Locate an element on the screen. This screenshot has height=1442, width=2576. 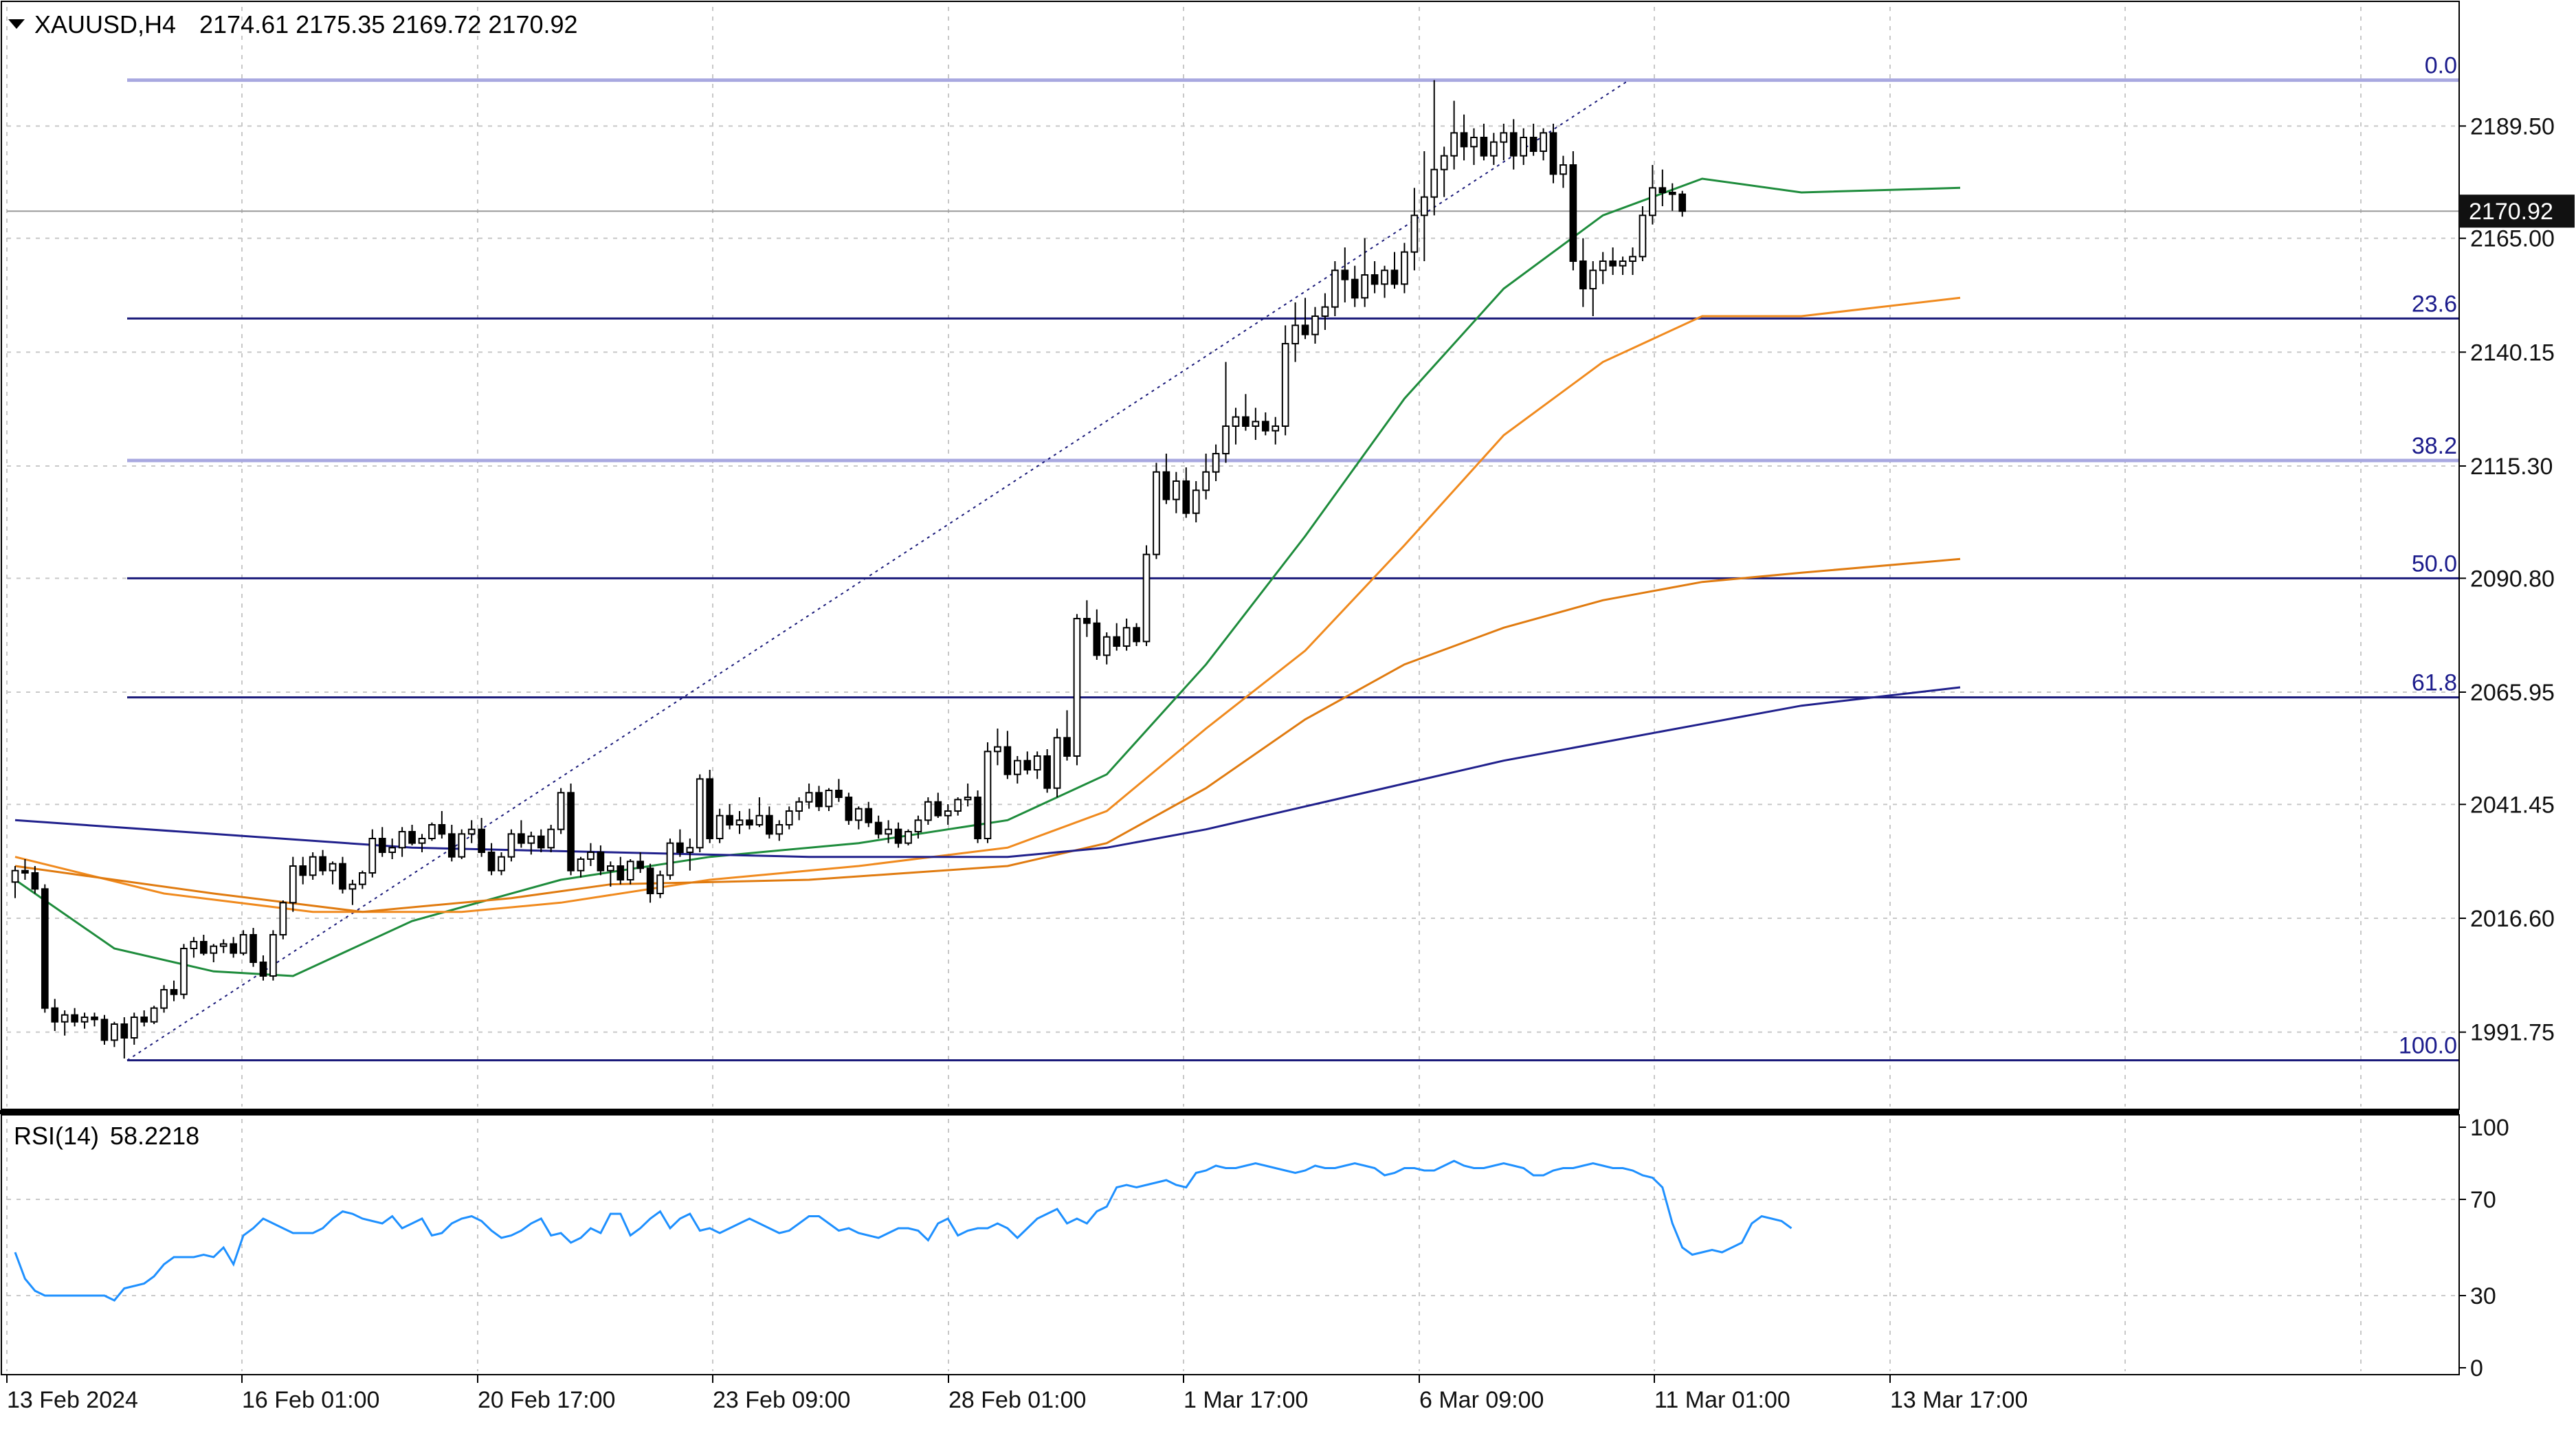
rsi-tick-label: 100 is located at coordinates (2489, 1128).